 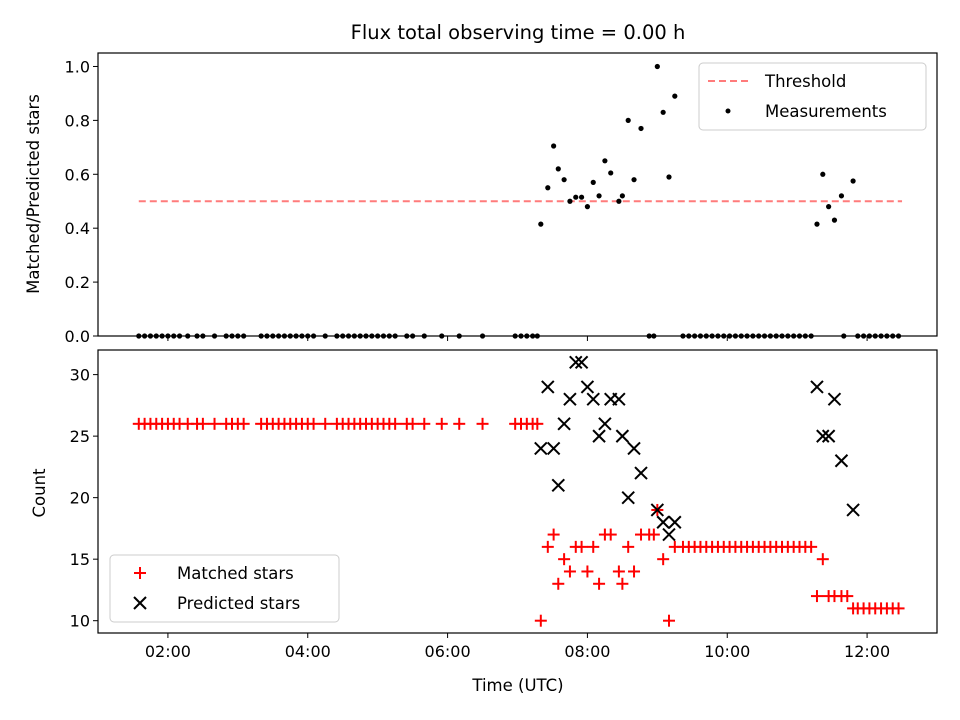 What do you see at coordinates (77, 282) in the screenshot?
I see `top-y-tick-label: 0.2` at bounding box center [77, 282].